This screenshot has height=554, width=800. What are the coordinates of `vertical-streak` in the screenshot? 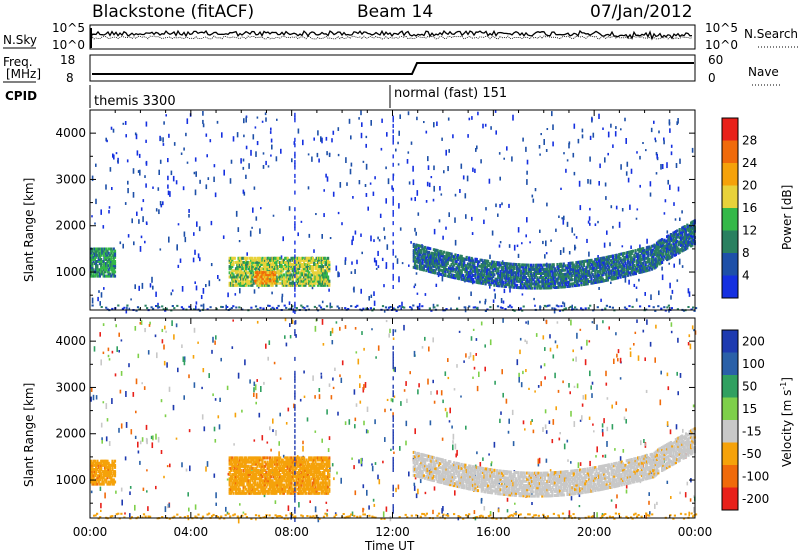 It's located at (295, 153).